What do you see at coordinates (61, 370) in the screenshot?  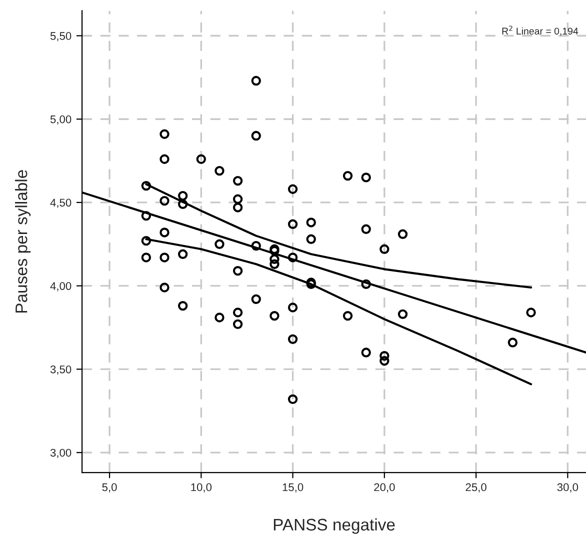 I see `y-tick-label: 3,50` at bounding box center [61, 370].